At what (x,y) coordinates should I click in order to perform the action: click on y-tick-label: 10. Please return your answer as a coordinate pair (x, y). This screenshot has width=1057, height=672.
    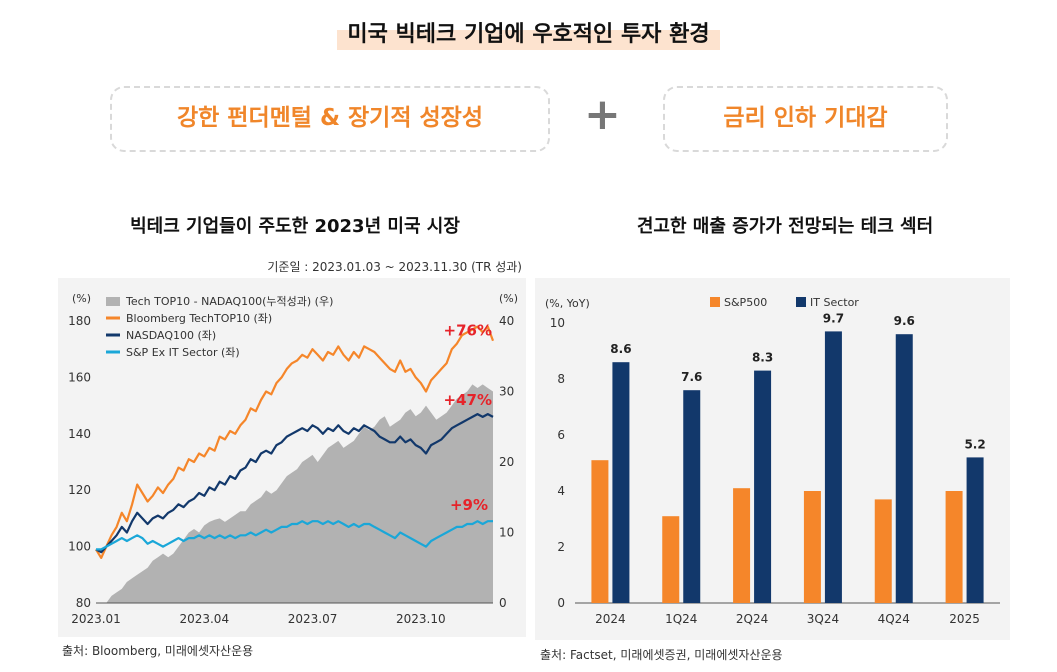
    Looking at the image, I should click on (557, 323).